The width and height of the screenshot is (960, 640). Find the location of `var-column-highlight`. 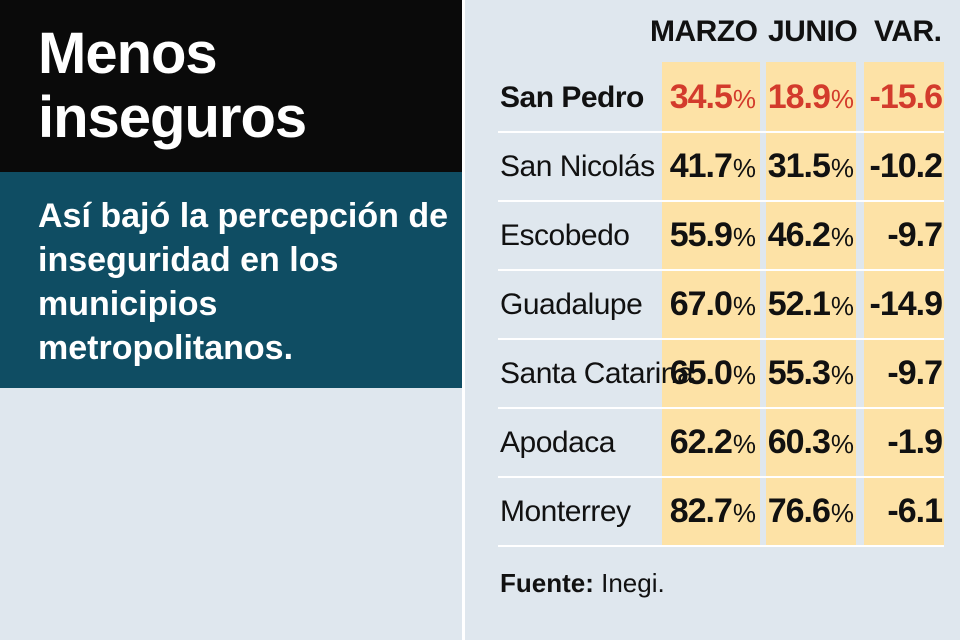

var-column-highlight is located at coordinates (904, 304).